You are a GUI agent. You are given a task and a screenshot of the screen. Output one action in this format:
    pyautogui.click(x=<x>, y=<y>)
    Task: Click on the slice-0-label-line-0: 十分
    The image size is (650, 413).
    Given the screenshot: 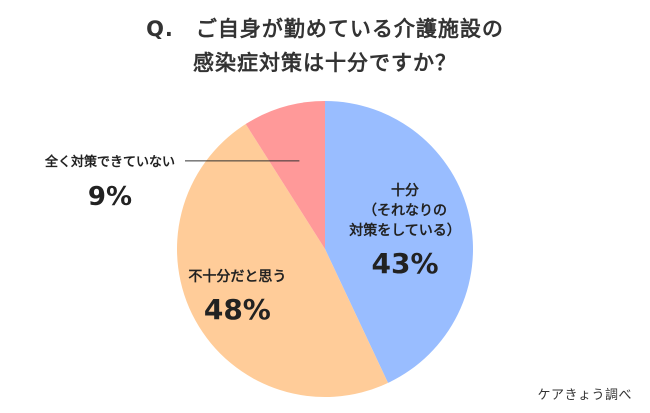 What is the action you would take?
    pyautogui.click(x=405, y=190)
    